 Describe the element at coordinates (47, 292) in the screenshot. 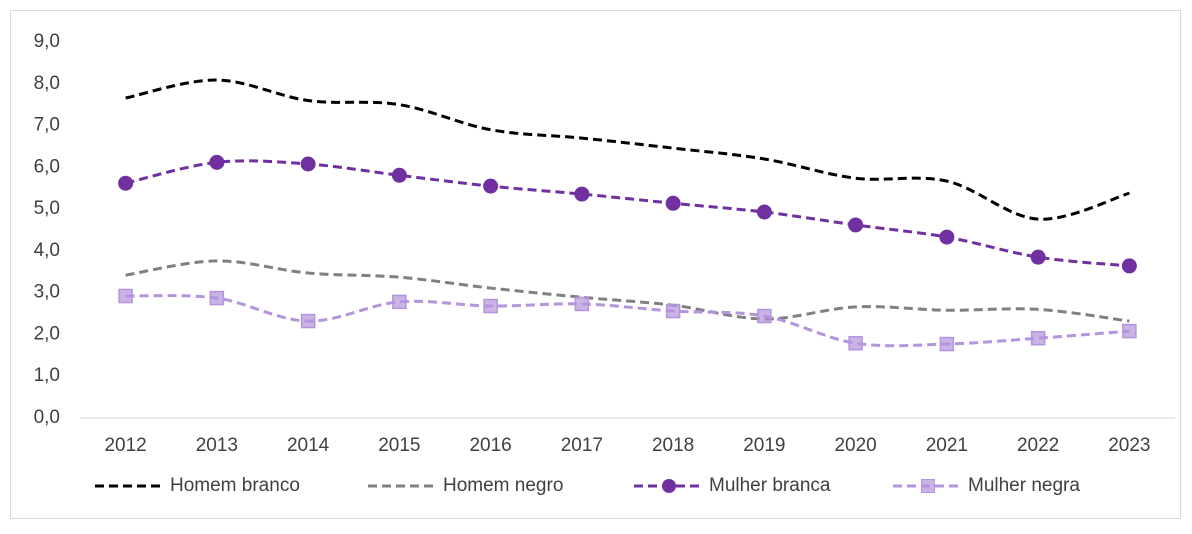

I see `y-tick-label: 3,0` at that location.